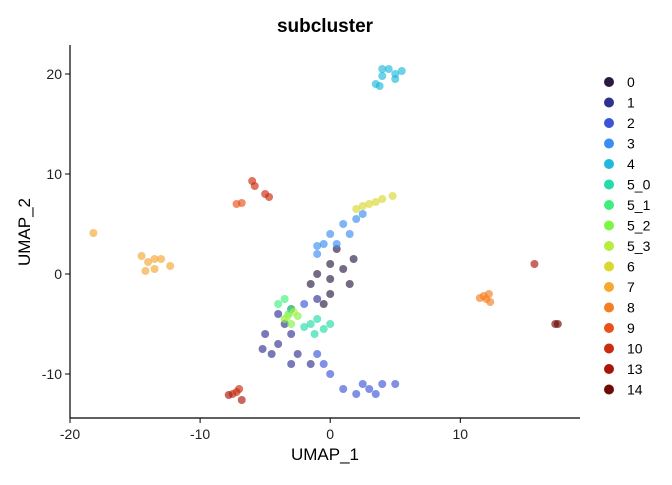 Image resolution: width=672 pixels, height=485 pixels. Describe the element at coordinates (631, 287) in the screenshot. I see `legend-label: 7` at that location.